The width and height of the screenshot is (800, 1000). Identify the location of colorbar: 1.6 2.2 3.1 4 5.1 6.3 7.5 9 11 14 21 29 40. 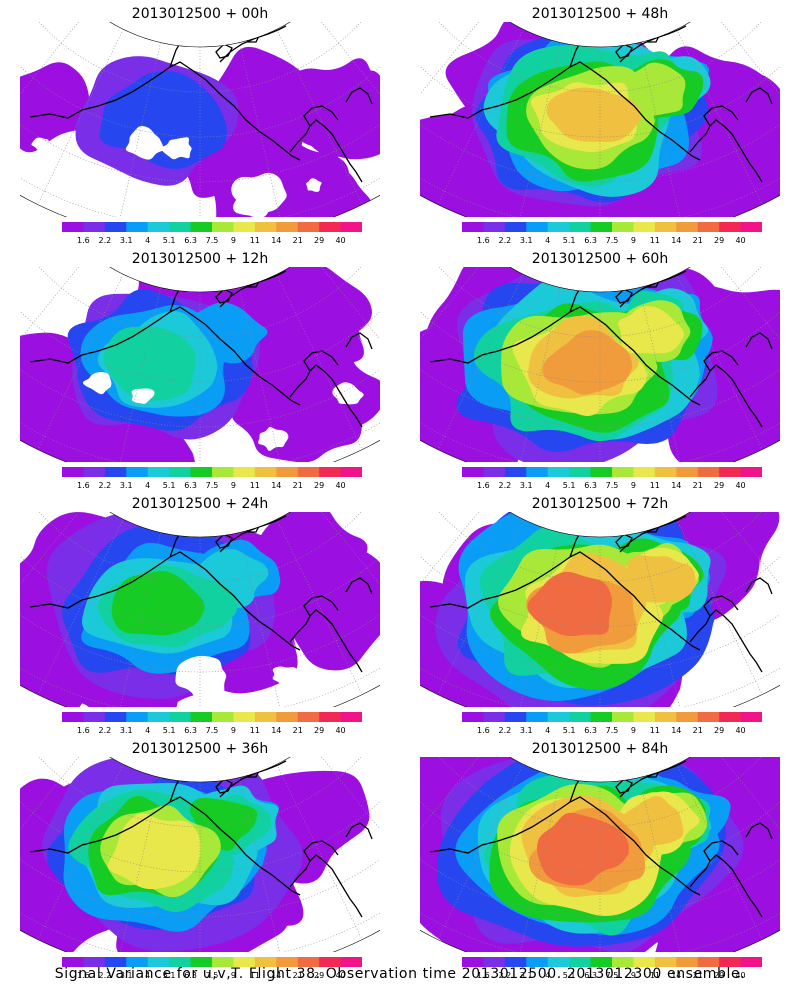
(612, 233).